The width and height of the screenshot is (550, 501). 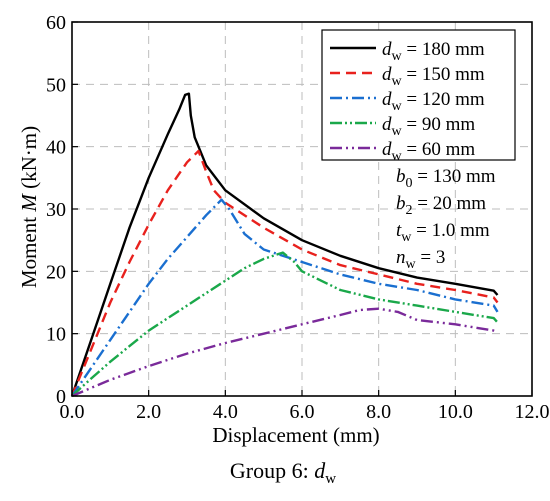 I want to click on y-tick-label: 30, so click(x=56, y=210).